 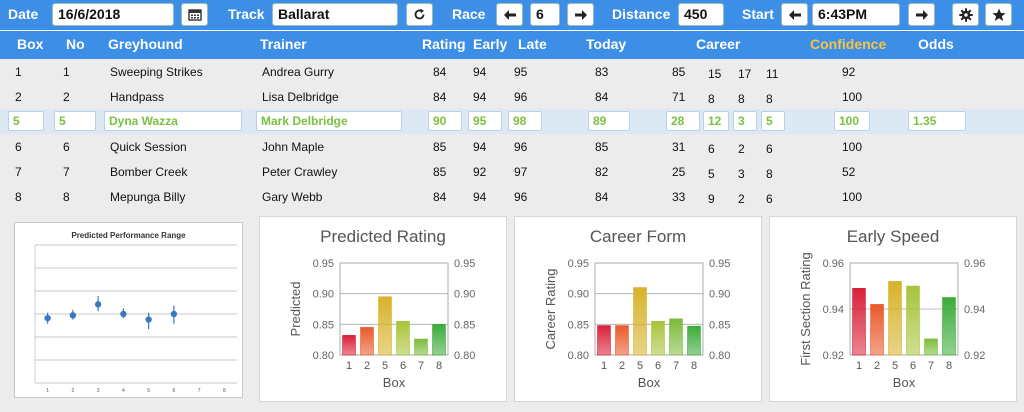 What do you see at coordinates (641, 14) in the screenshot?
I see `distance-label: Distance` at bounding box center [641, 14].